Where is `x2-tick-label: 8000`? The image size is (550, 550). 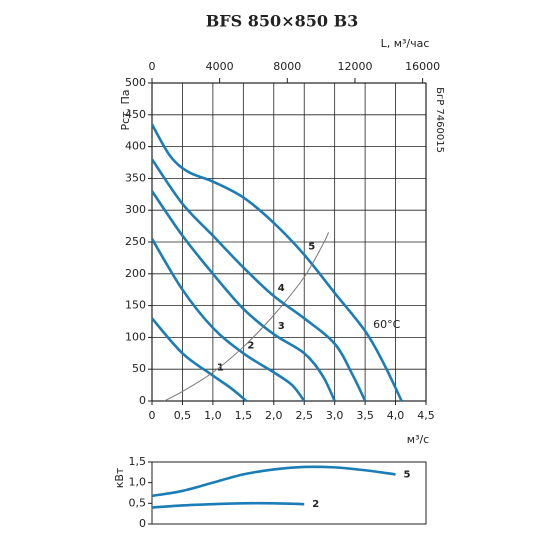 x2-tick-label: 8000 is located at coordinates (287, 66).